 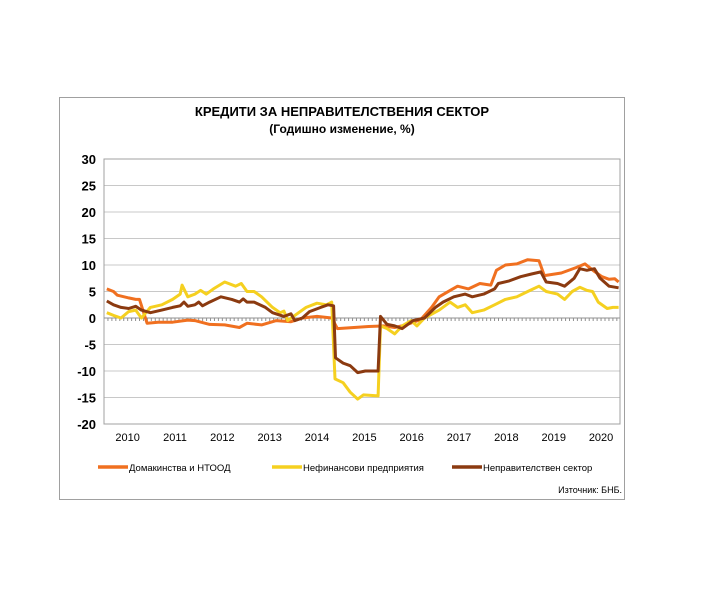 What do you see at coordinates (86, 398) in the screenshot?
I see `y-tick-label: -15` at bounding box center [86, 398].